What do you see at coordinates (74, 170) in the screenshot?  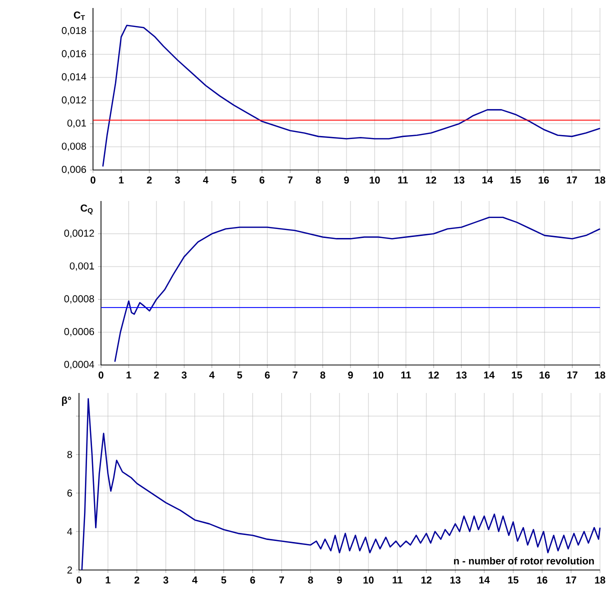 I see `y-tick-label: 0,006` at bounding box center [74, 170].